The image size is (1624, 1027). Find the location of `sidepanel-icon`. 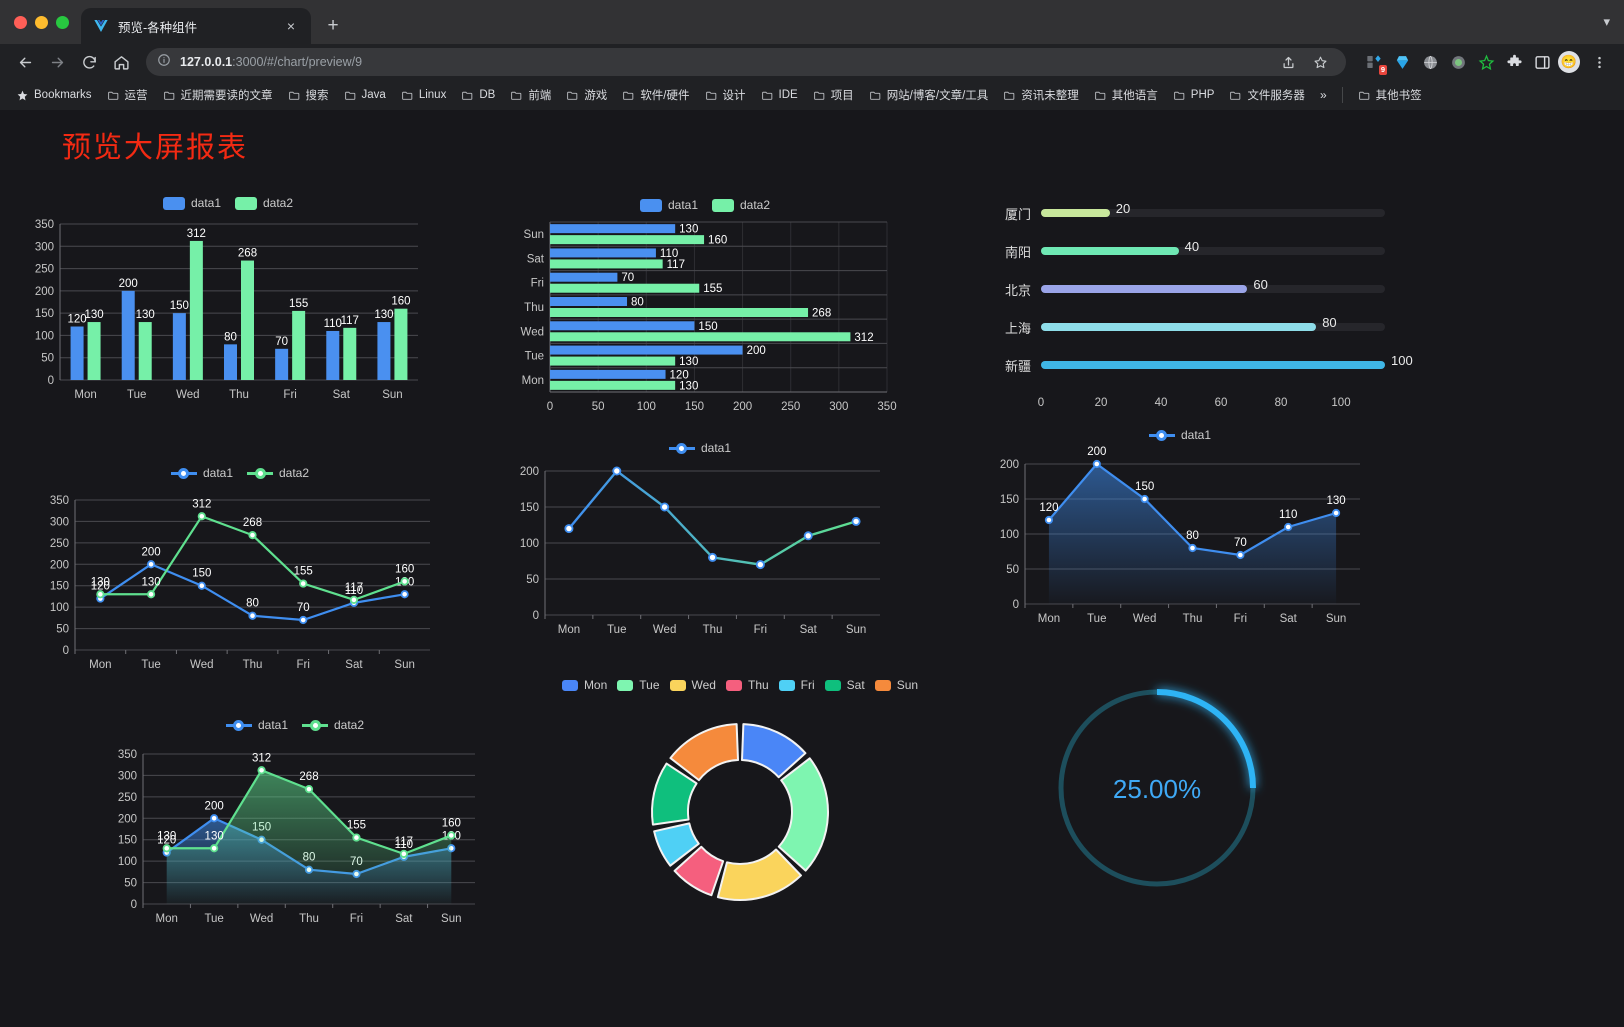

sidepanel-icon is located at coordinates (1542, 62).